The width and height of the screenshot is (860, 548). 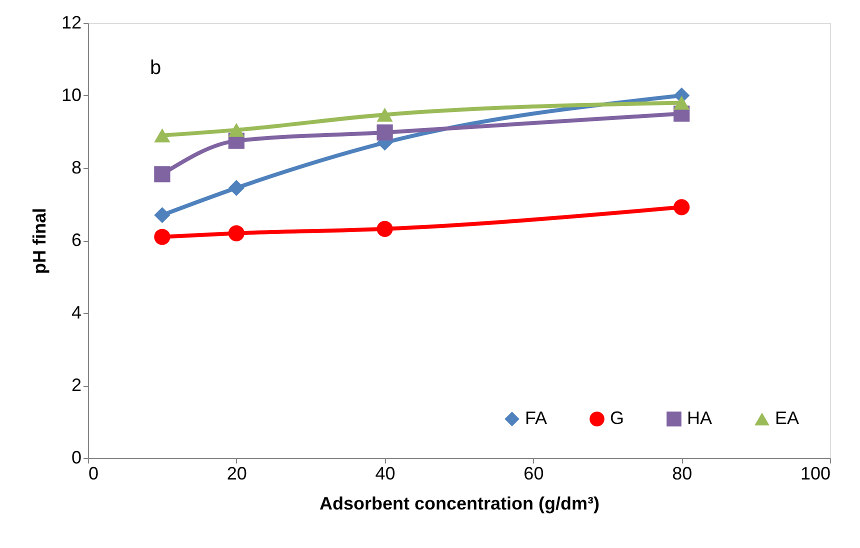 I want to click on y-tick-label: 4, so click(x=76, y=312).